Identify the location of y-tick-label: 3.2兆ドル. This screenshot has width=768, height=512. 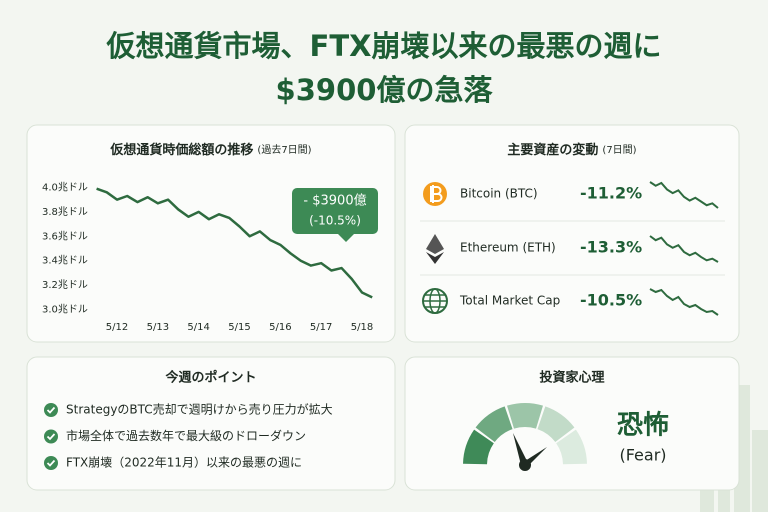
(65, 285).